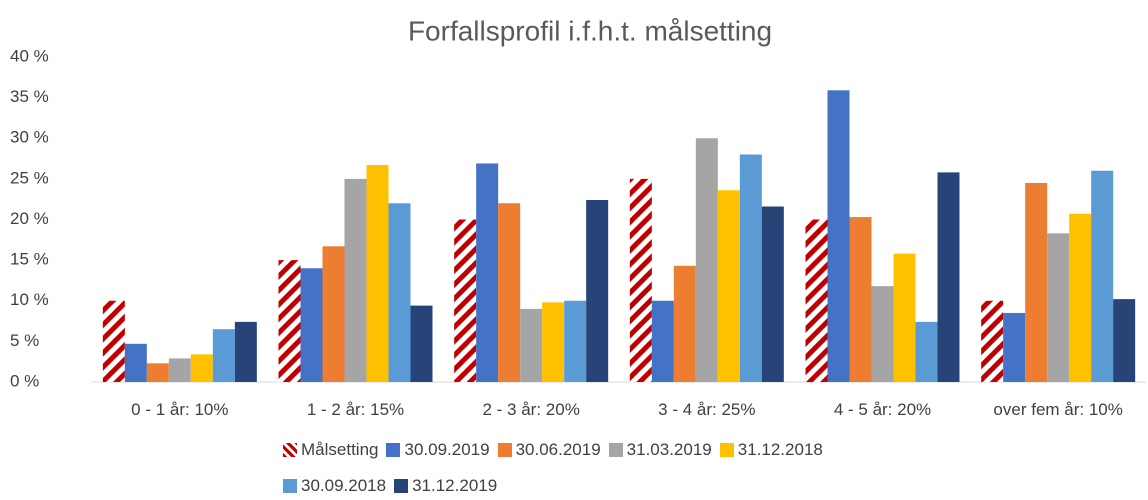 The height and width of the screenshot is (500, 1148). I want to click on x-tick-label: 1 - 2 år: 15%, so click(355, 409).